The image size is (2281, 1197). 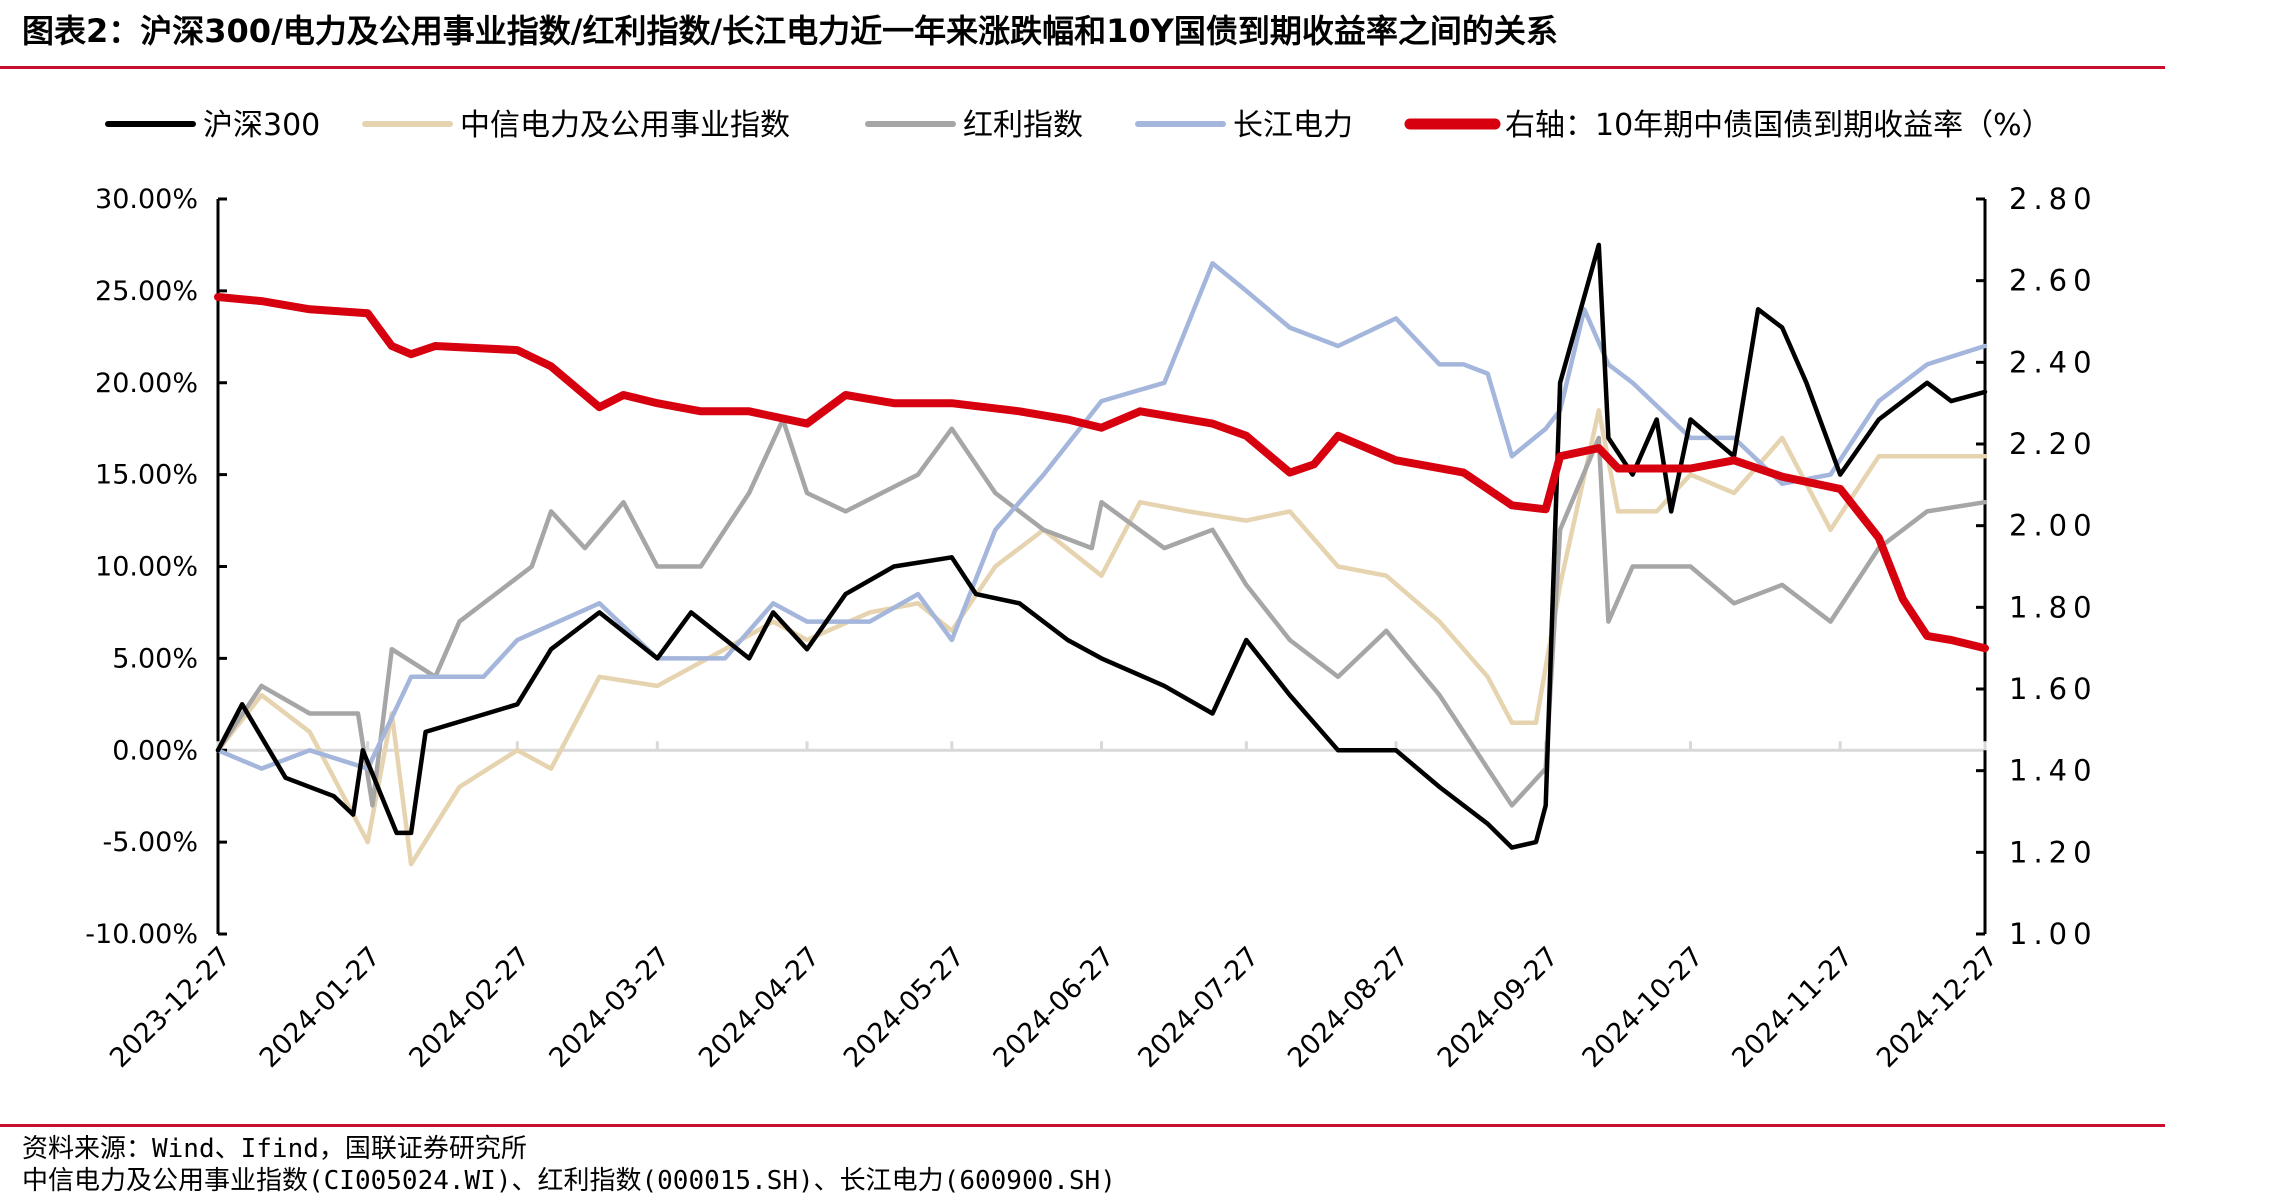 What do you see at coordinates (146, 475) in the screenshot?
I see `left-tick-label: 15.00%` at bounding box center [146, 475].